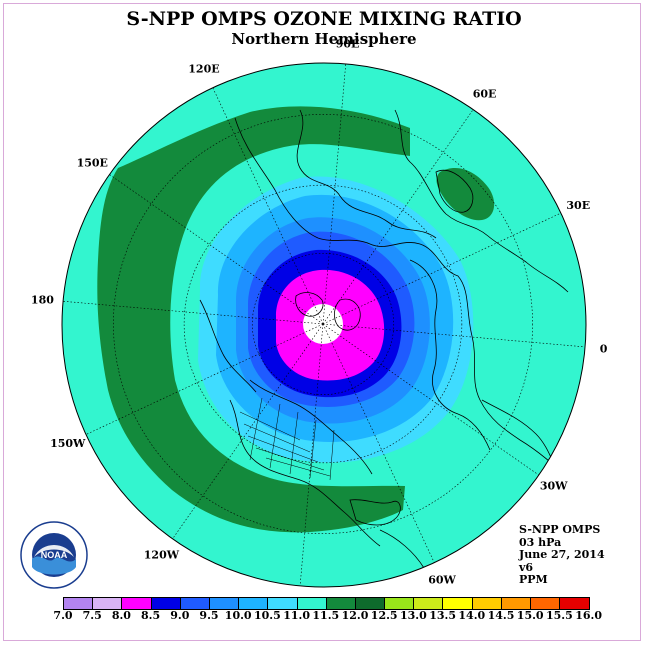 Image resolution: width=648 pixels, height=648 pixels. I want to click on longitude-label: 60W, so click(442, 579).